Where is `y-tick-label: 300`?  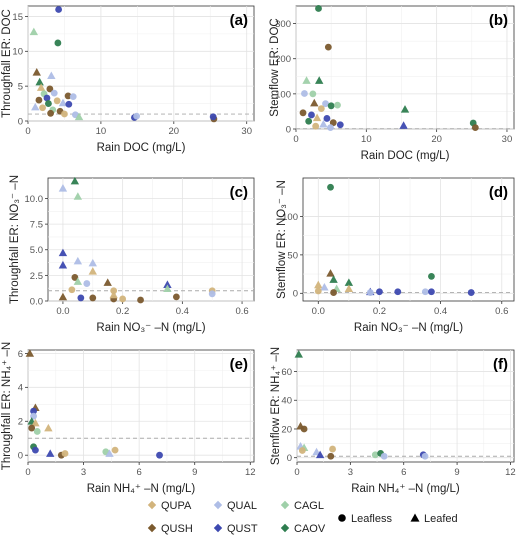 y-tick-label: 300 is located at coordinates (283, 24).